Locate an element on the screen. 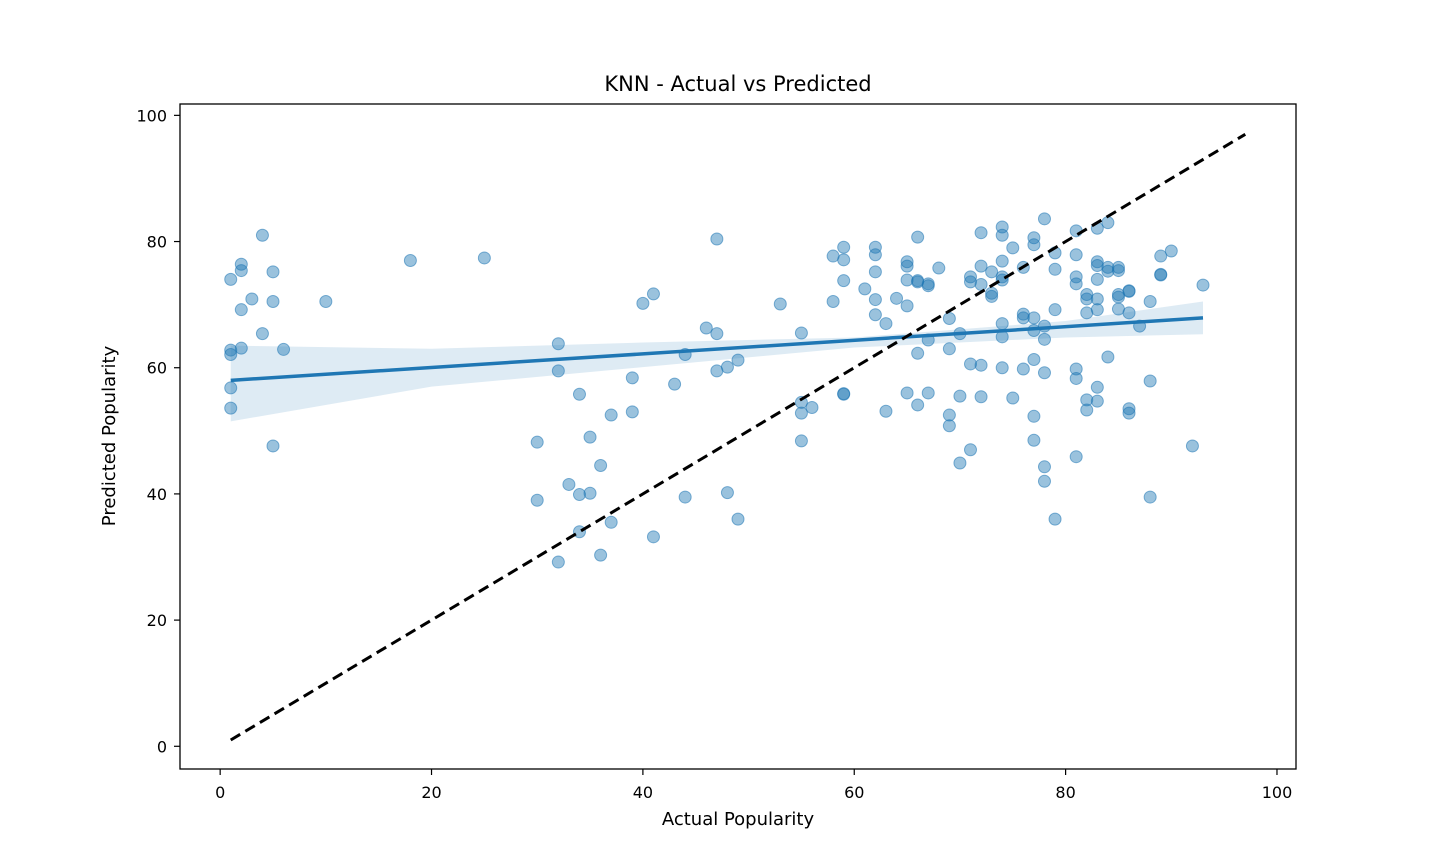  x-tick-label: 80 is located at coordinates (1065, 792).